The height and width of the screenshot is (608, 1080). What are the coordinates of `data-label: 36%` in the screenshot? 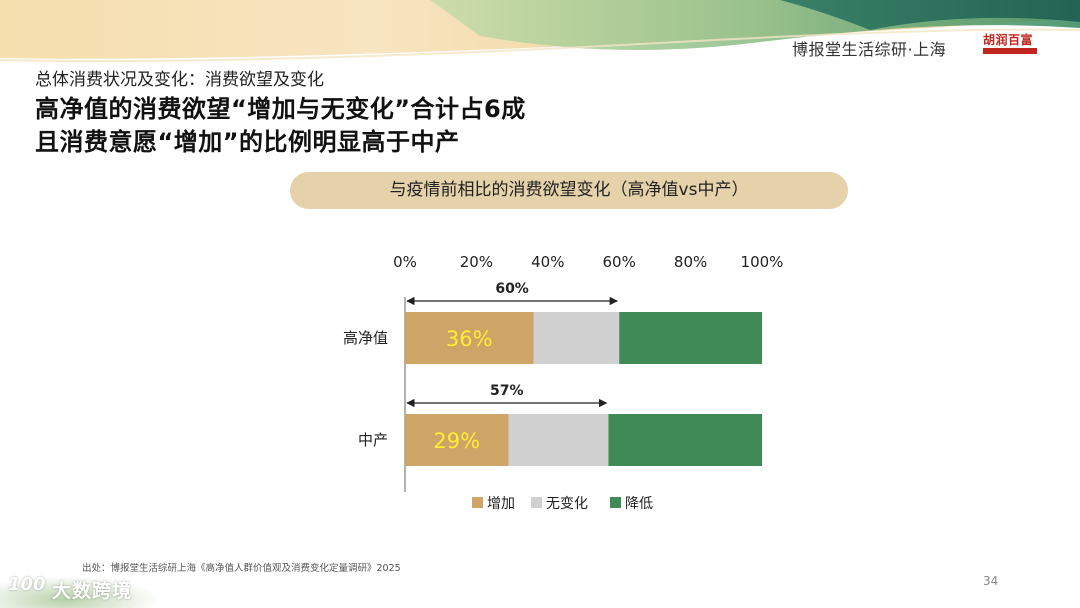 It's located at (469, 339).